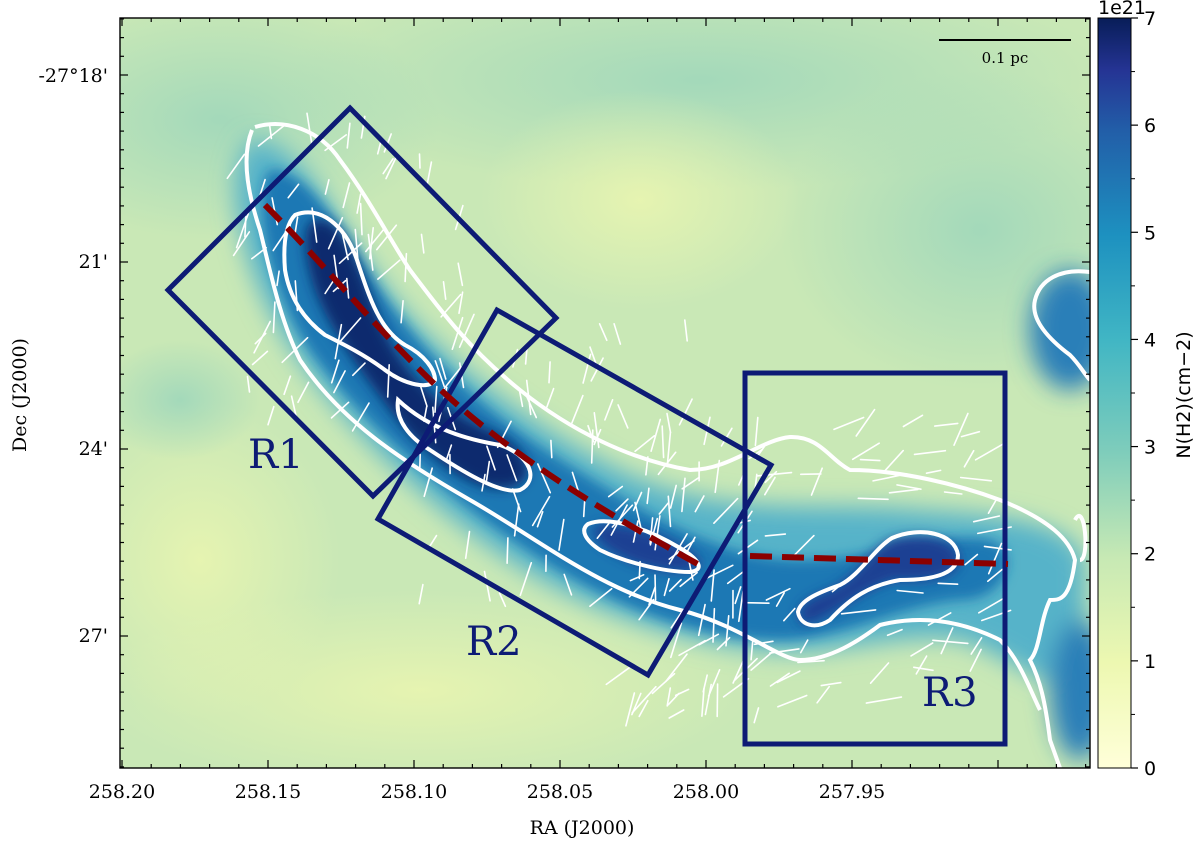 This screenshot has width=1200, height=842. Describe the element at coordinates (122, 792) in the screenshot. I see `x-tick-label: 258.20` at that location.